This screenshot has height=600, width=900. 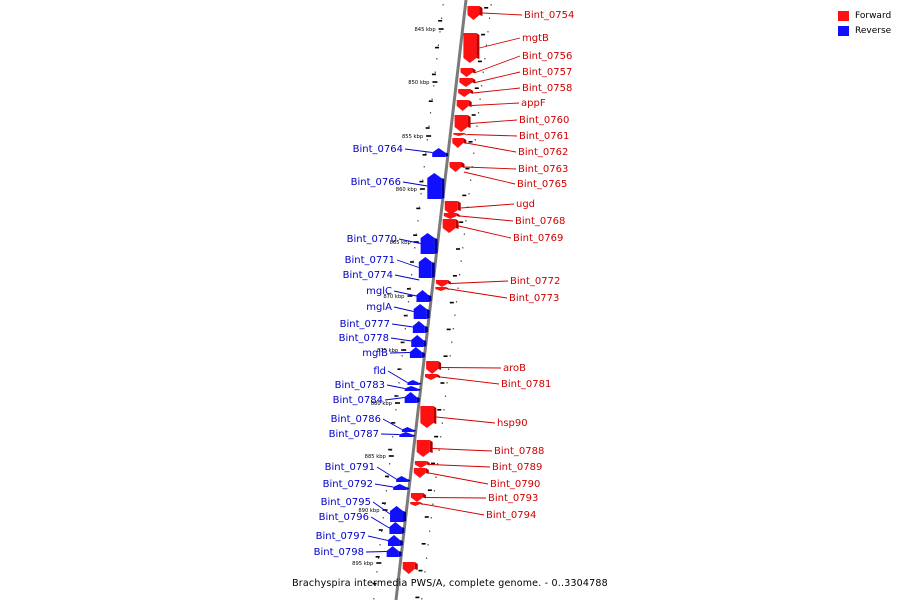 I want to click on gene-label: Bint_0792, so click(x=348, y=484).